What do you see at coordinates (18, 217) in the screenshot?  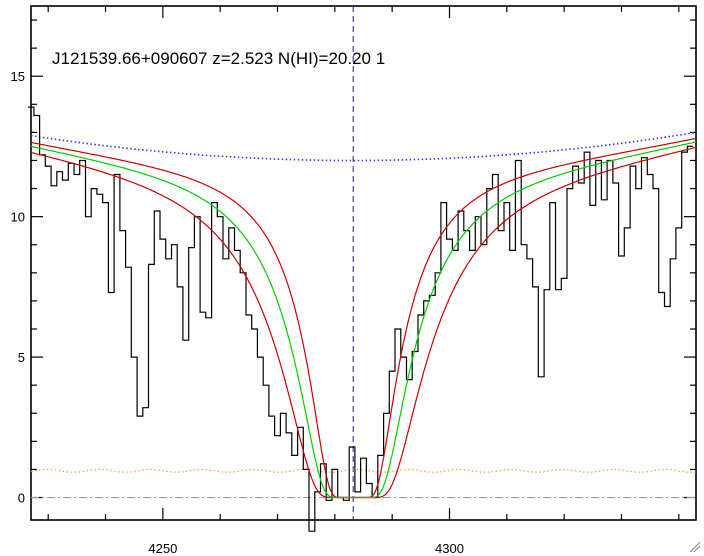 I see `y-tick-label: 10` at bounding box center [18, 217].